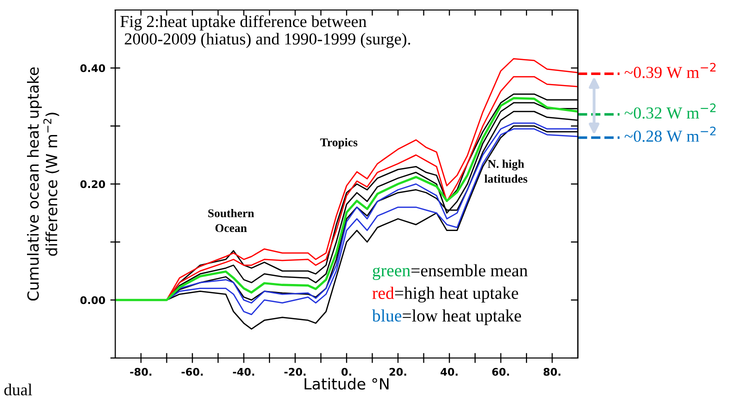 This screenshot has width=739, height=400. What do you see at coordinates (346, 384) in the screenshot?
I see `x-axis-title: Latitude °N` at bounding box center [346, 384].